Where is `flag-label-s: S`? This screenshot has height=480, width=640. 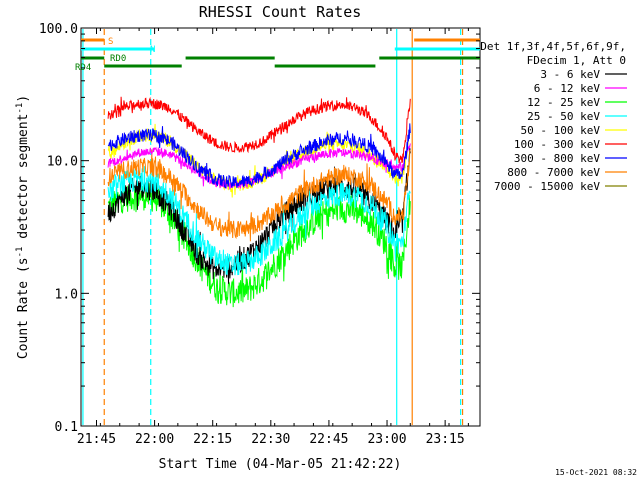
flag-label-s: S is located at coordinates (110, 42).